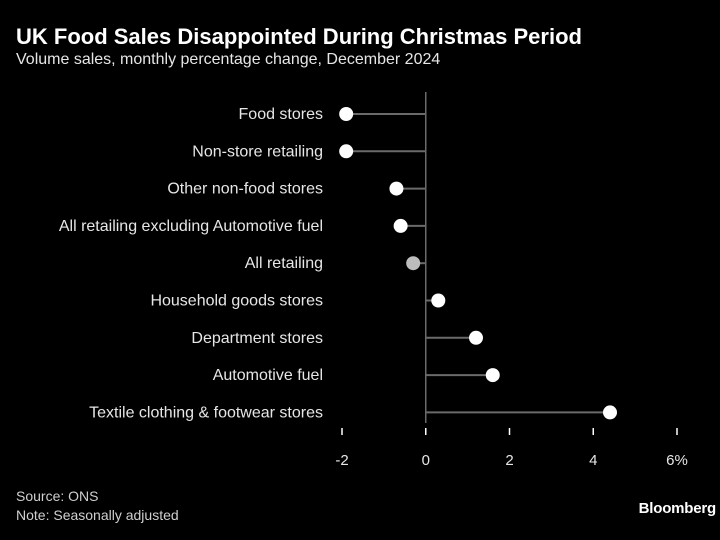 This screenshot has height=540, width=720. Describe the element at coordinates (191, 226) in the screenshot. I see `category-label: All retailing excluding Automotive fuel` at that location.